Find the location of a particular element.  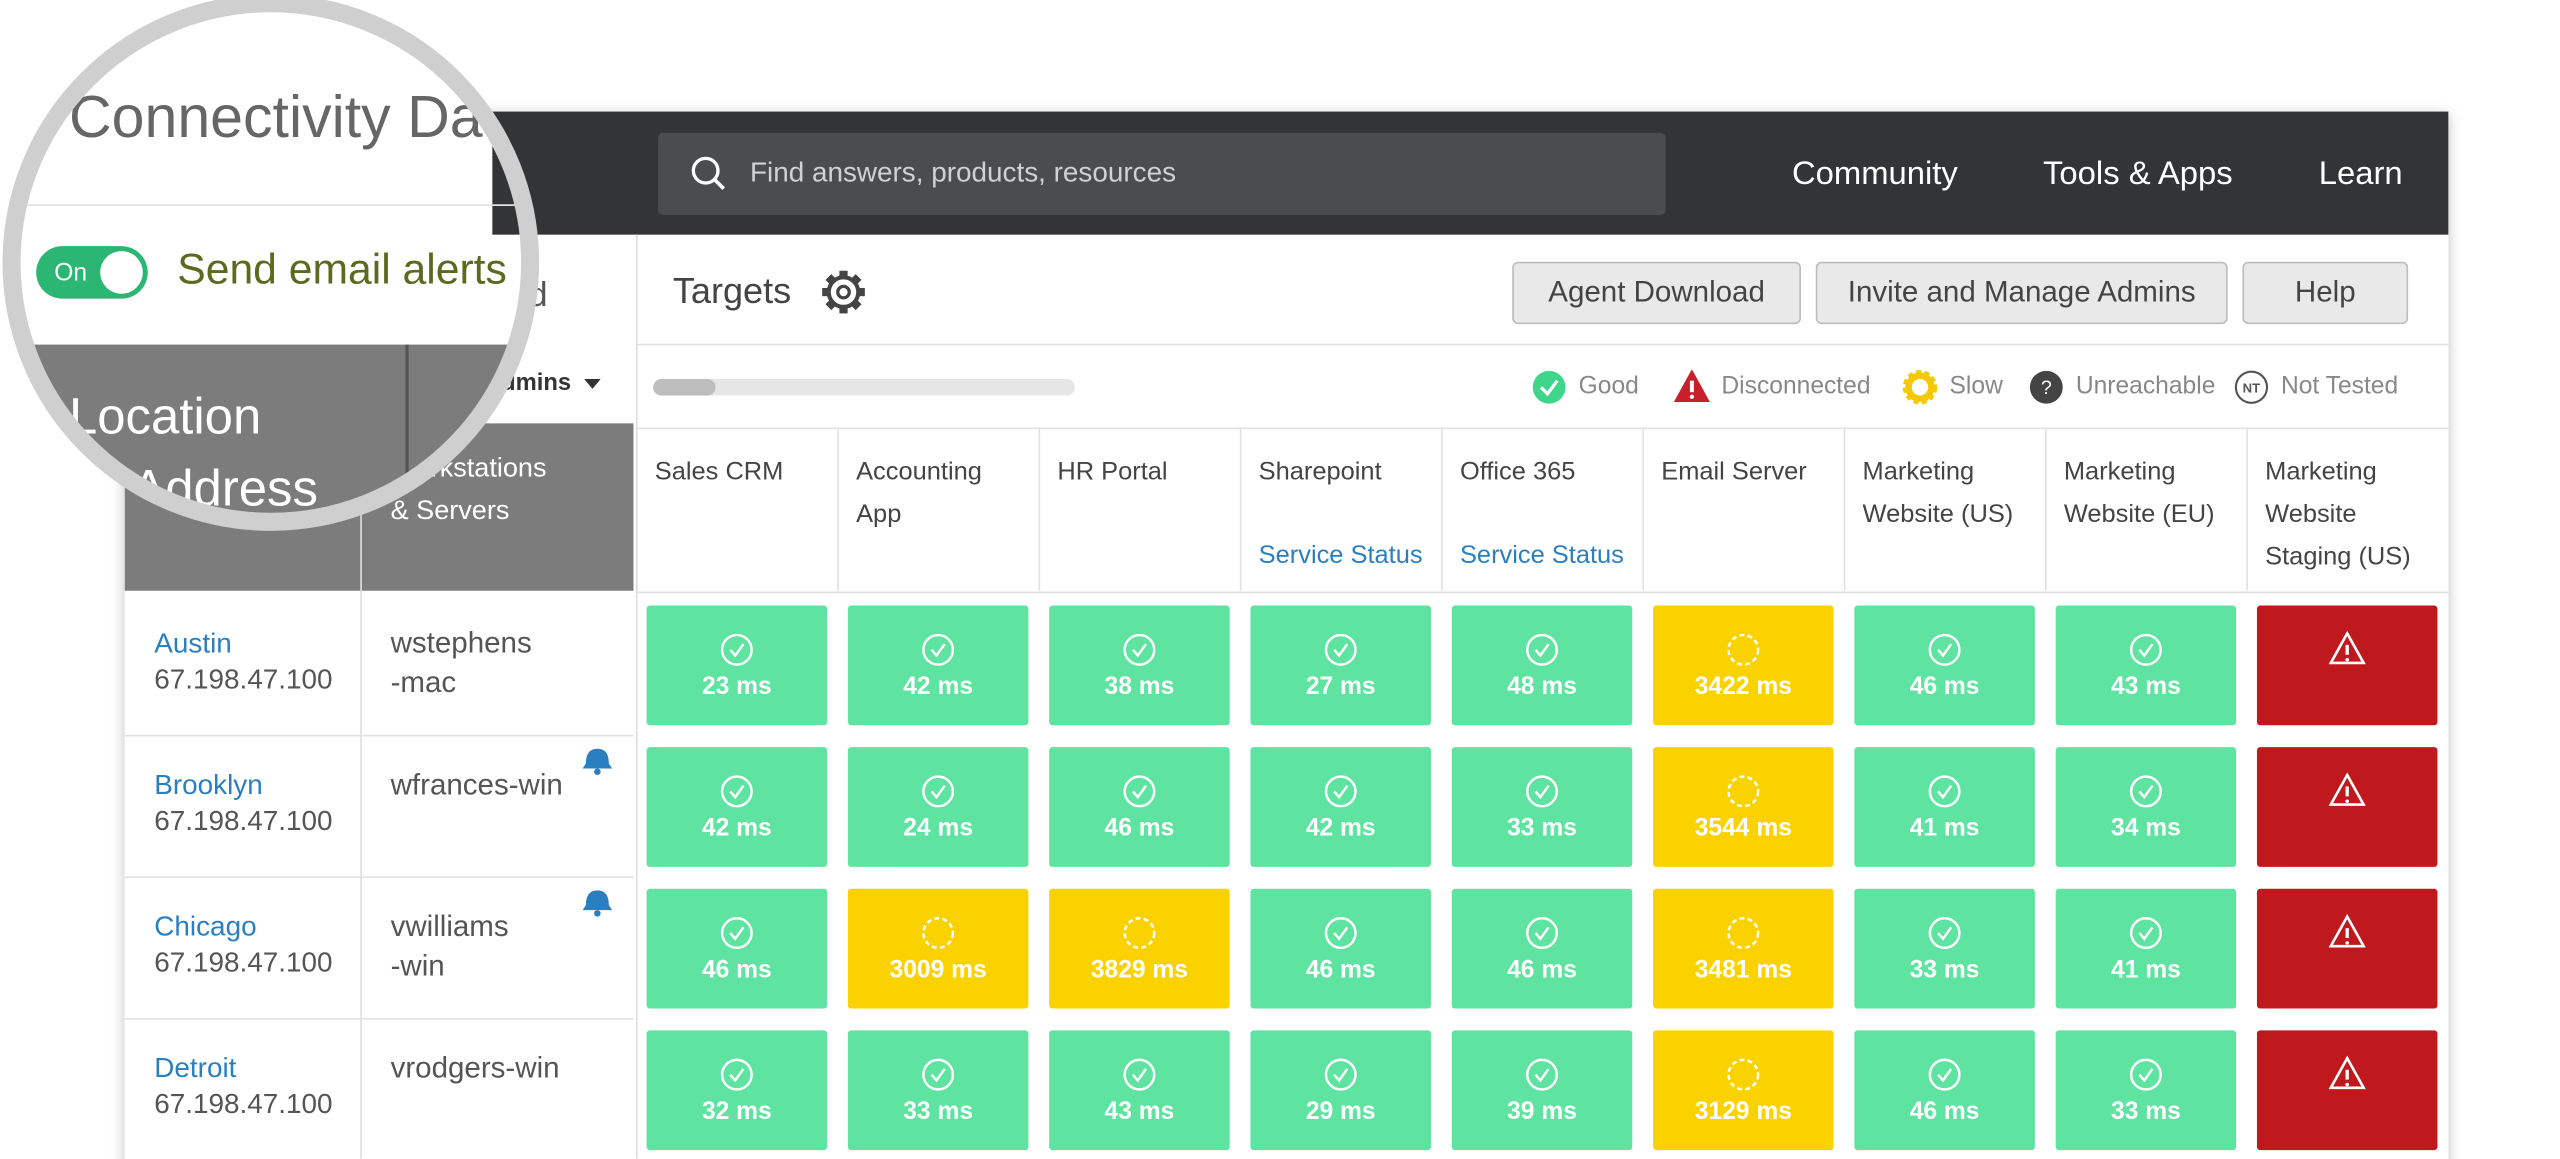

host-name: vrodgers-win is located at coordinates (475, 1068).